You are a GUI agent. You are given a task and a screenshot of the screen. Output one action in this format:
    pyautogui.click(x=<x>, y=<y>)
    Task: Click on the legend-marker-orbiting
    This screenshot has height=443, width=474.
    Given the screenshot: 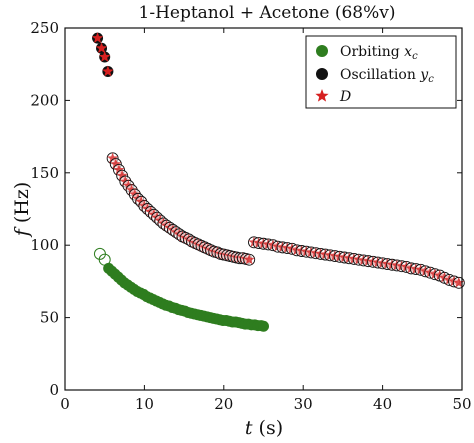 What is the action you would take?
    pyautogui.click(x=322, y=51)
    